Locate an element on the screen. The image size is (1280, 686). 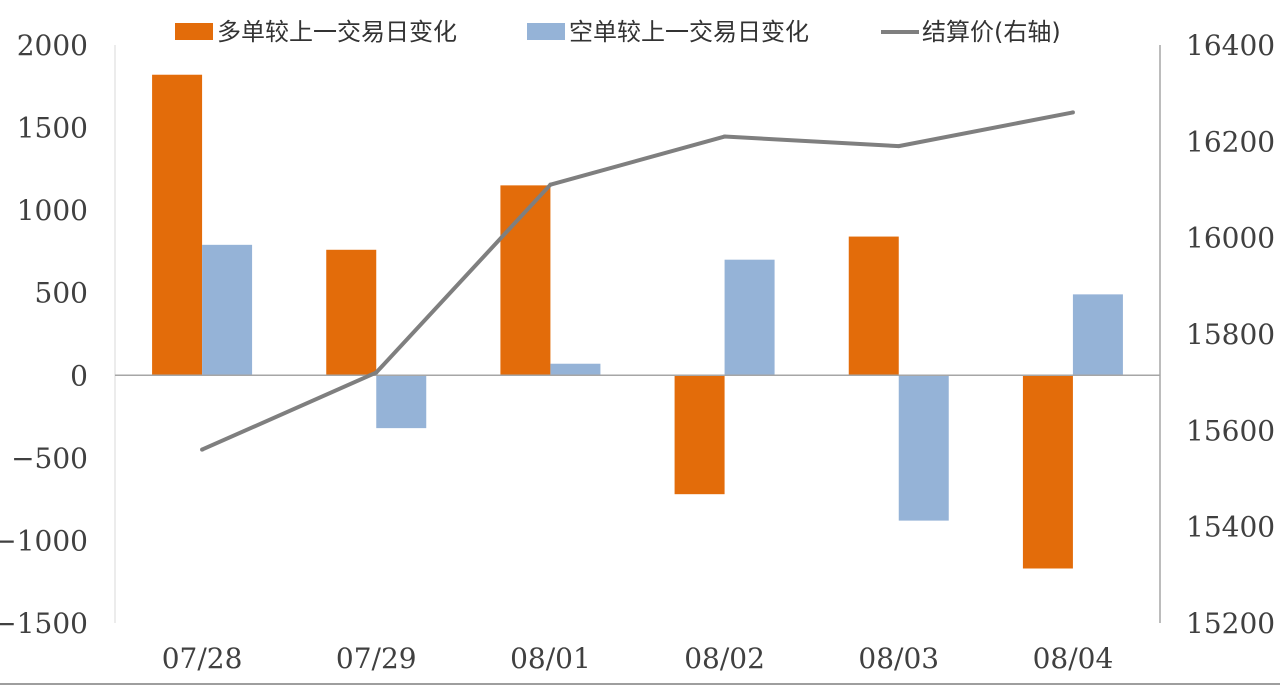
legend-item-short: 空单较上一交易日变化 is located at coordinates (668, 32).